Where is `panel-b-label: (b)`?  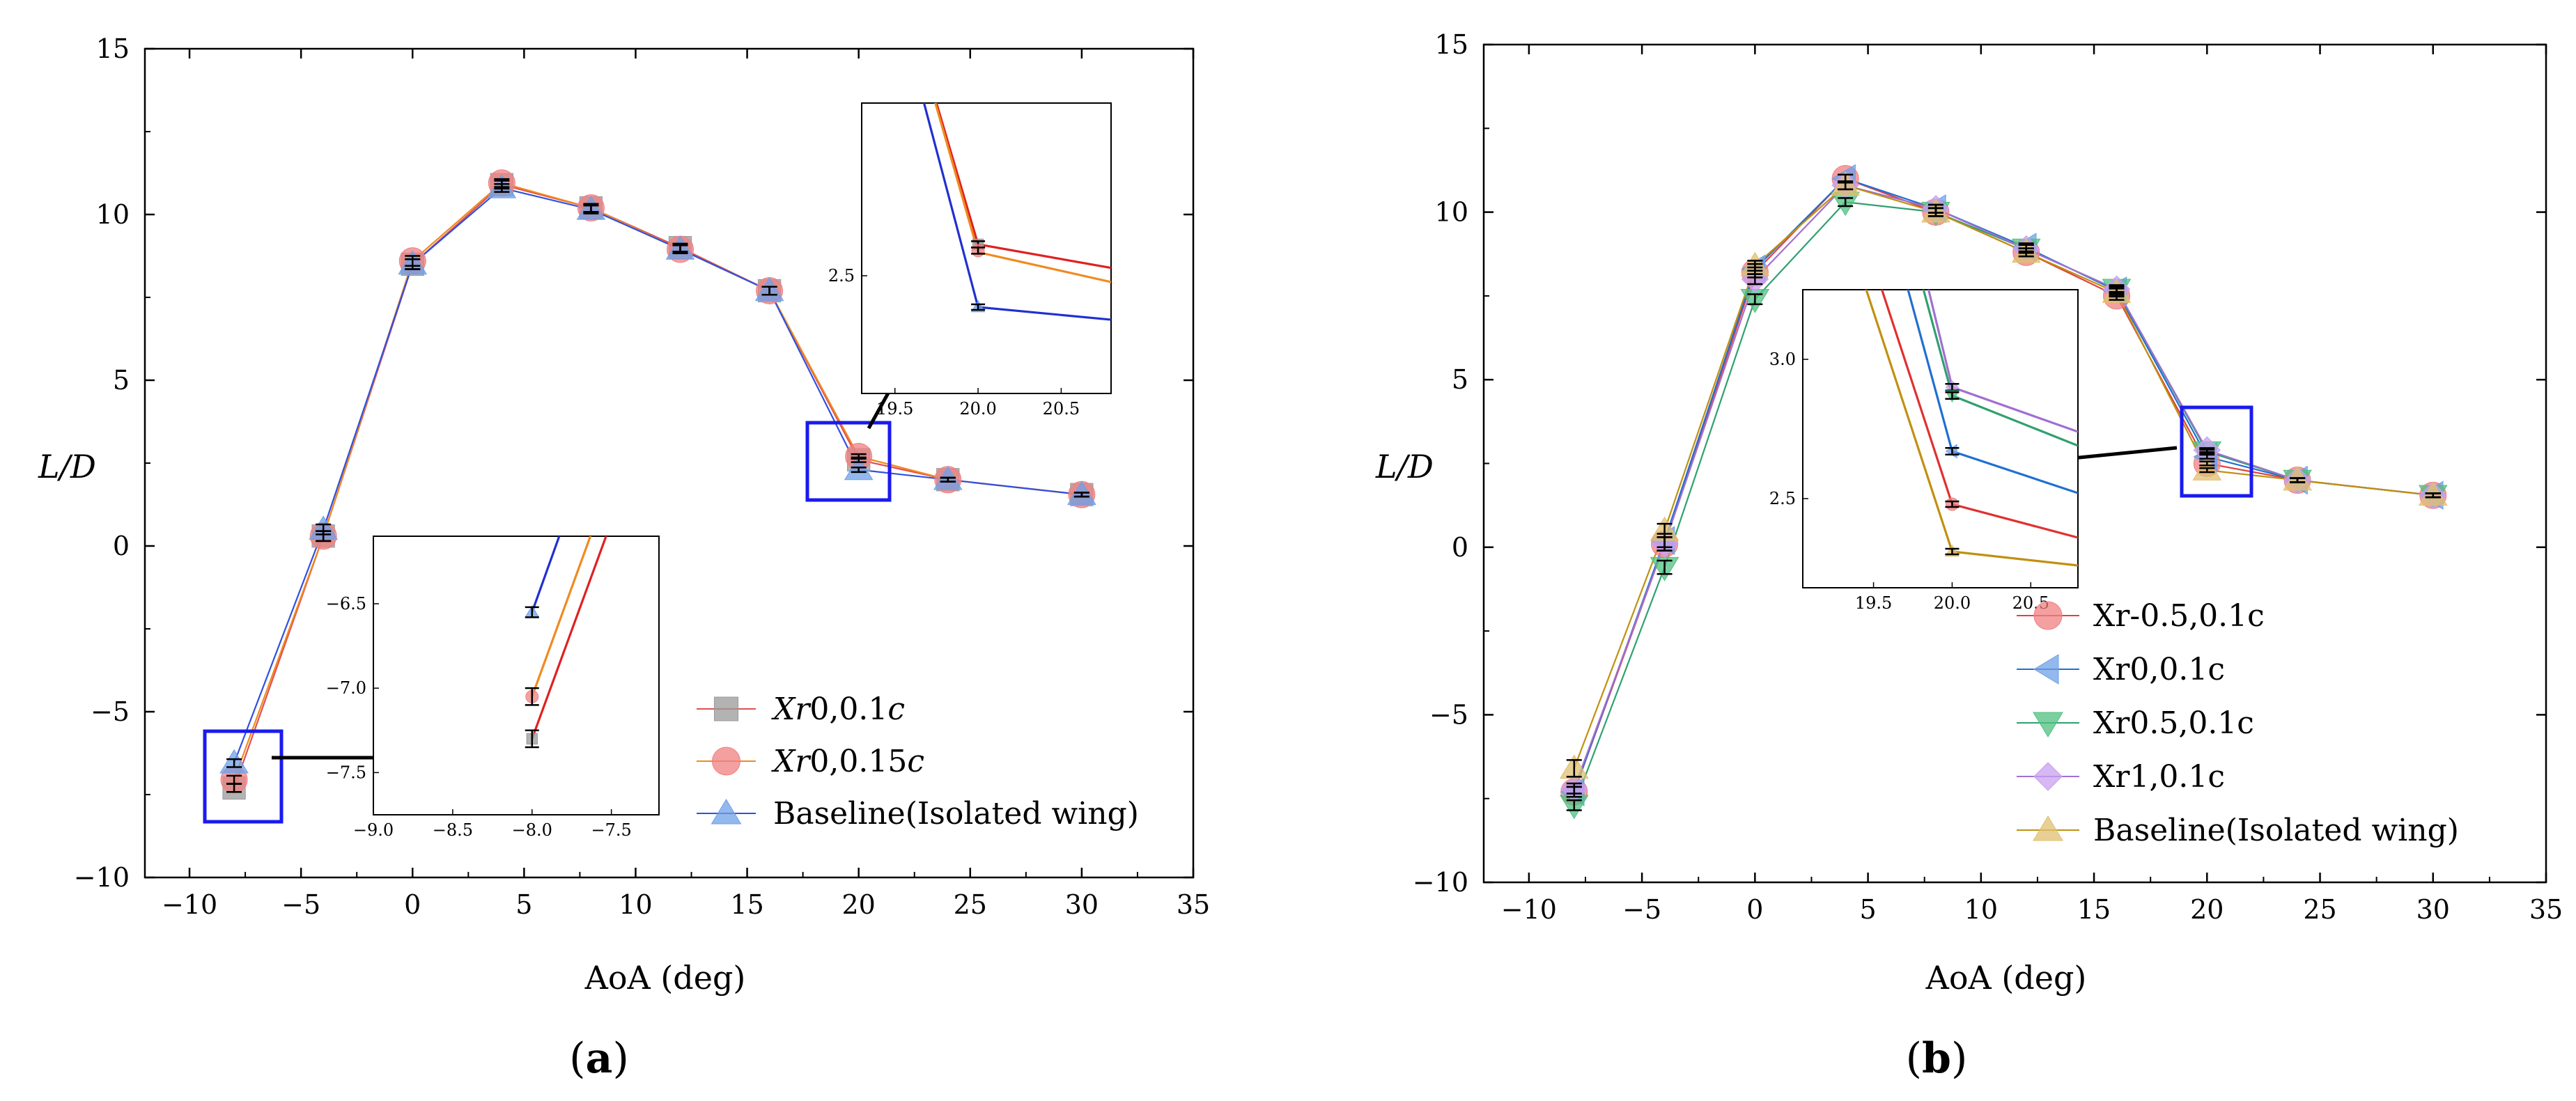 panel-b-label: (b) is located at coordinates (1937, 1058).